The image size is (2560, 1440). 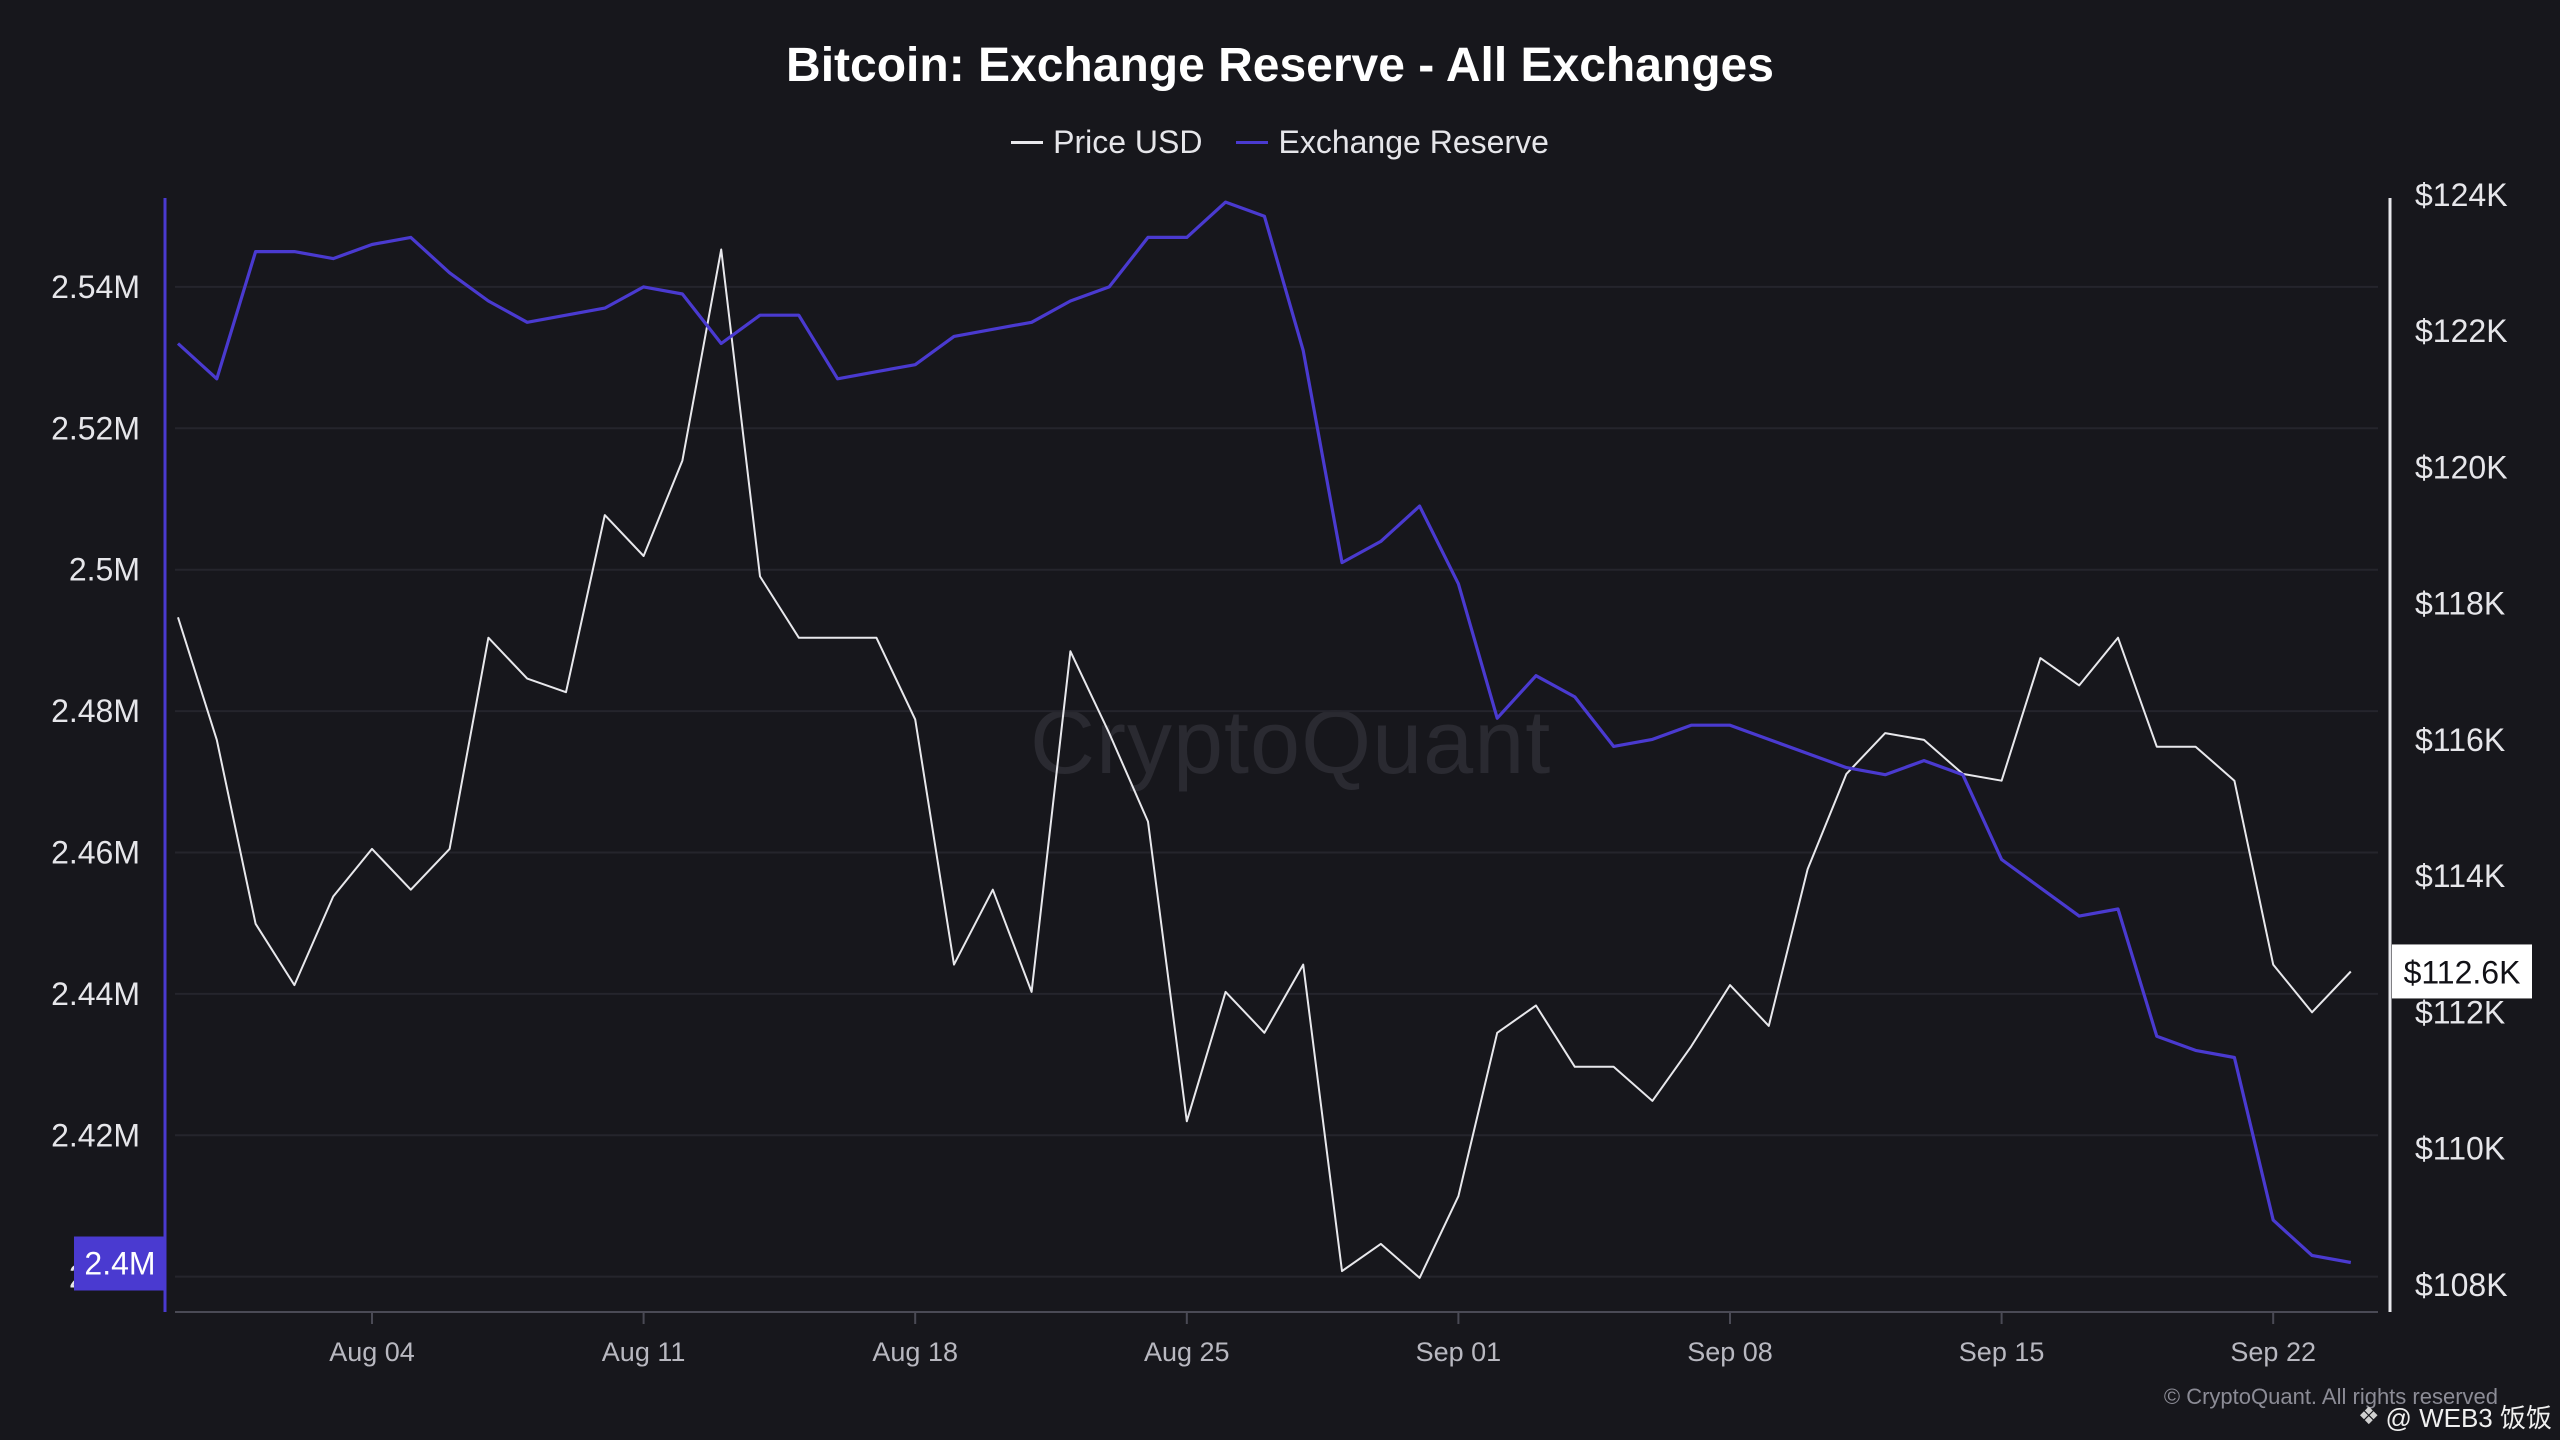 What do you see at coordinates (644, 1352) in the screenshot?
I see `x-tick-label-1: Aug 11` at bounding box center [644, 1352].